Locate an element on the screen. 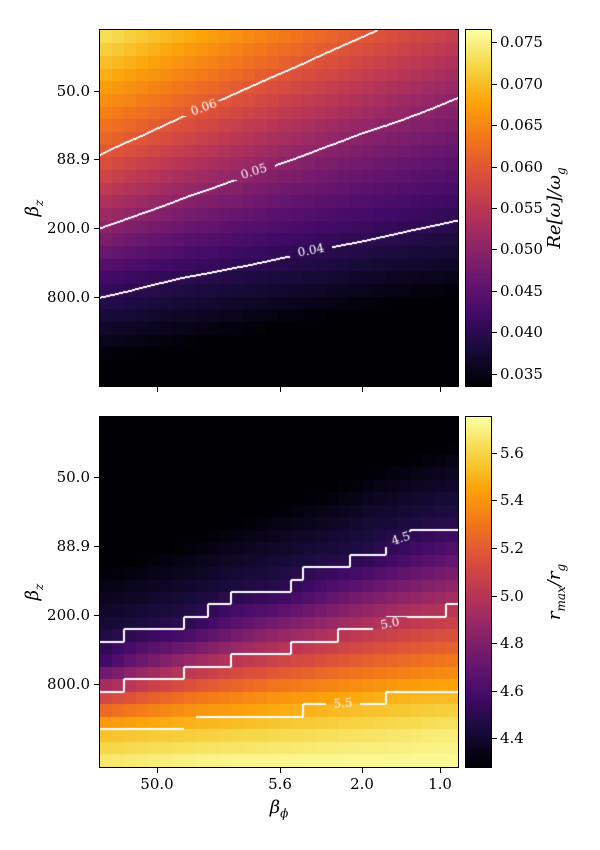  colorbar-tick-label: 4.4 is located at coordinates (512, 738).